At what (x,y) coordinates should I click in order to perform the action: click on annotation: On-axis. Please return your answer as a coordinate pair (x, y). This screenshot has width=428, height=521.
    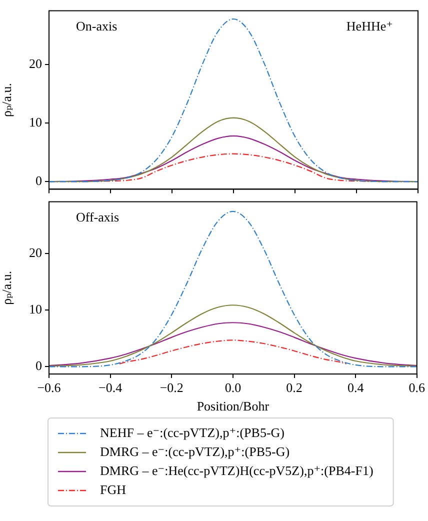
    Looking at the image, I should click on (97, 26).